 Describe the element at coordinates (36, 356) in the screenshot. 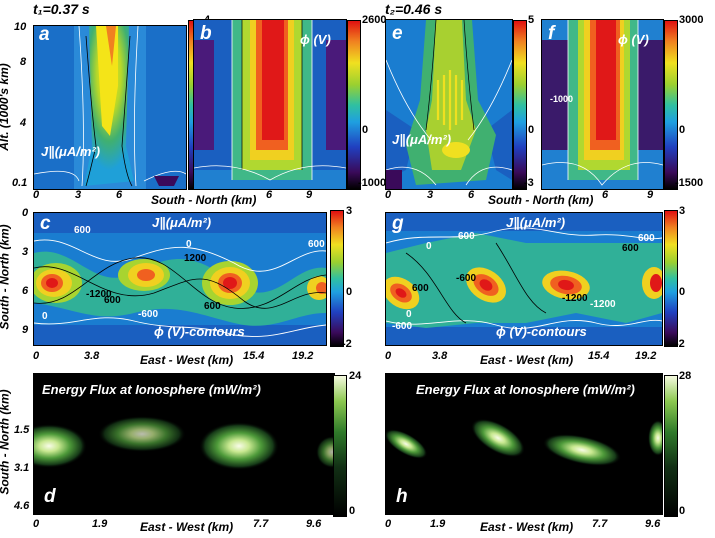

I see `ew-tick-c: 0` at that location.